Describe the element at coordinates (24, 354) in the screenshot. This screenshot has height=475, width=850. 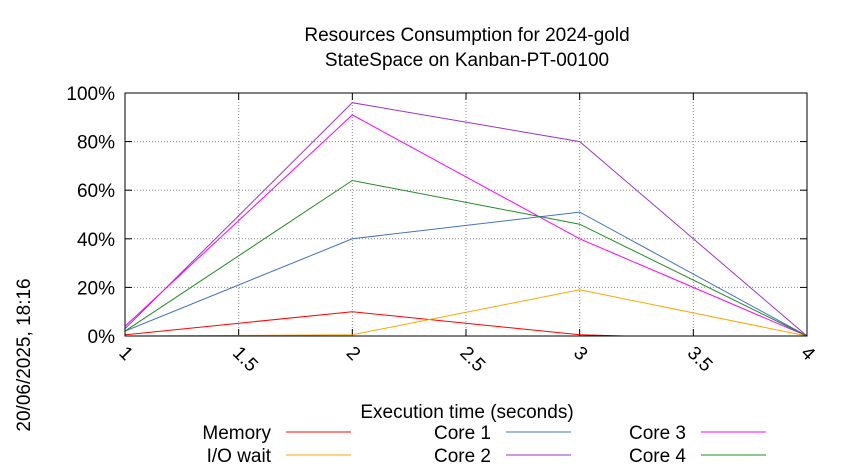
I see `timestamp-label: 20/06/2025, 18:16` at that location.